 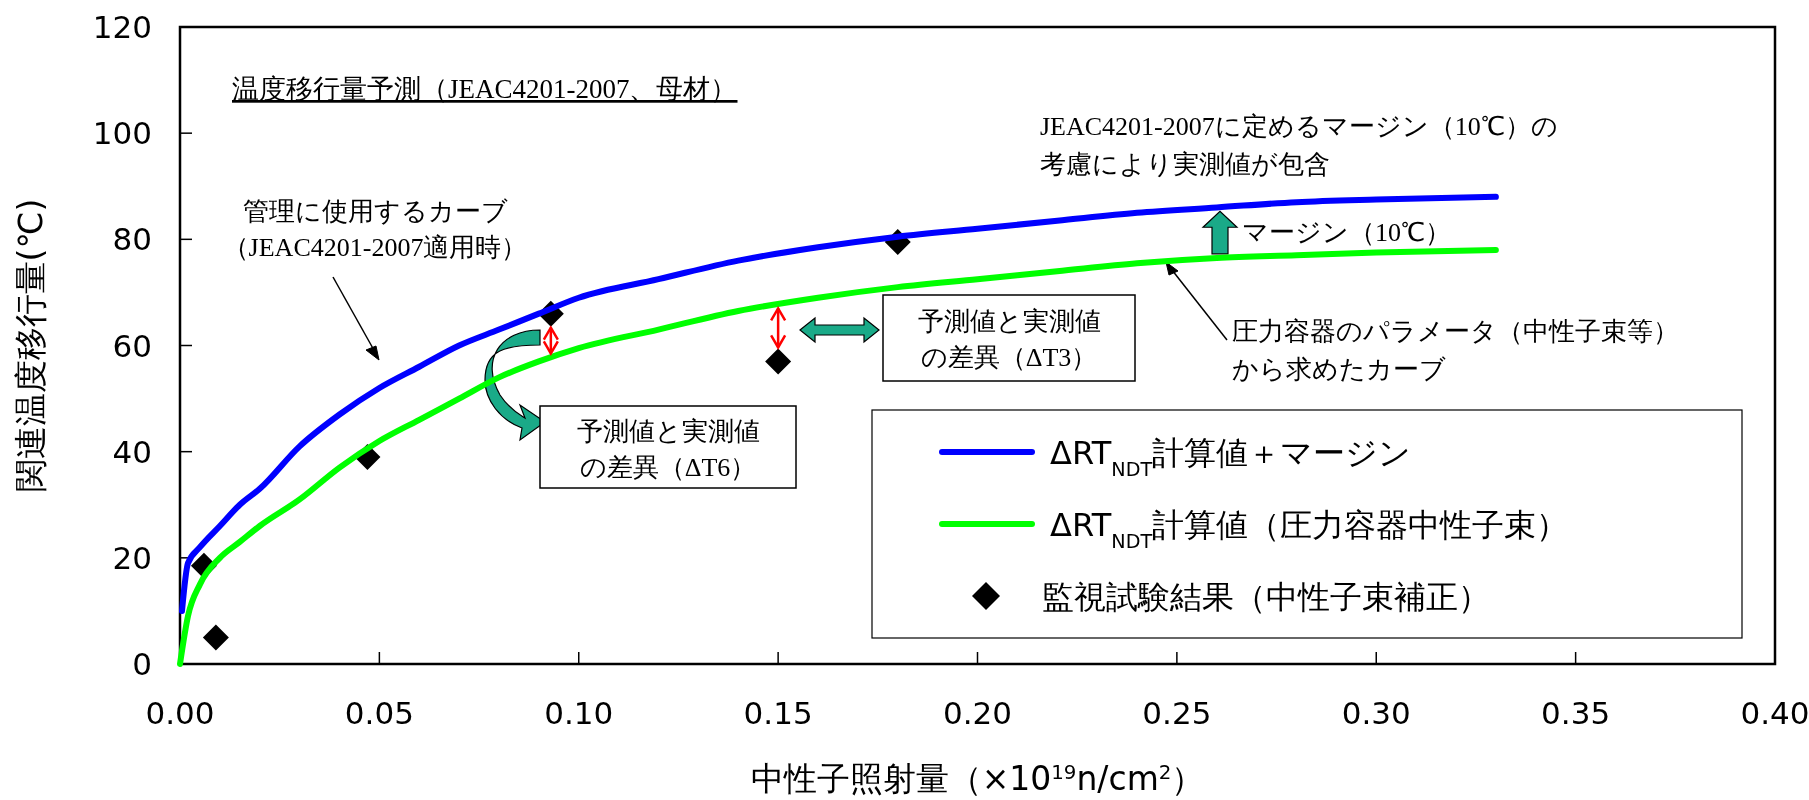 I want to click on x-tick-label: 0.15, so click(x=778, y=713).